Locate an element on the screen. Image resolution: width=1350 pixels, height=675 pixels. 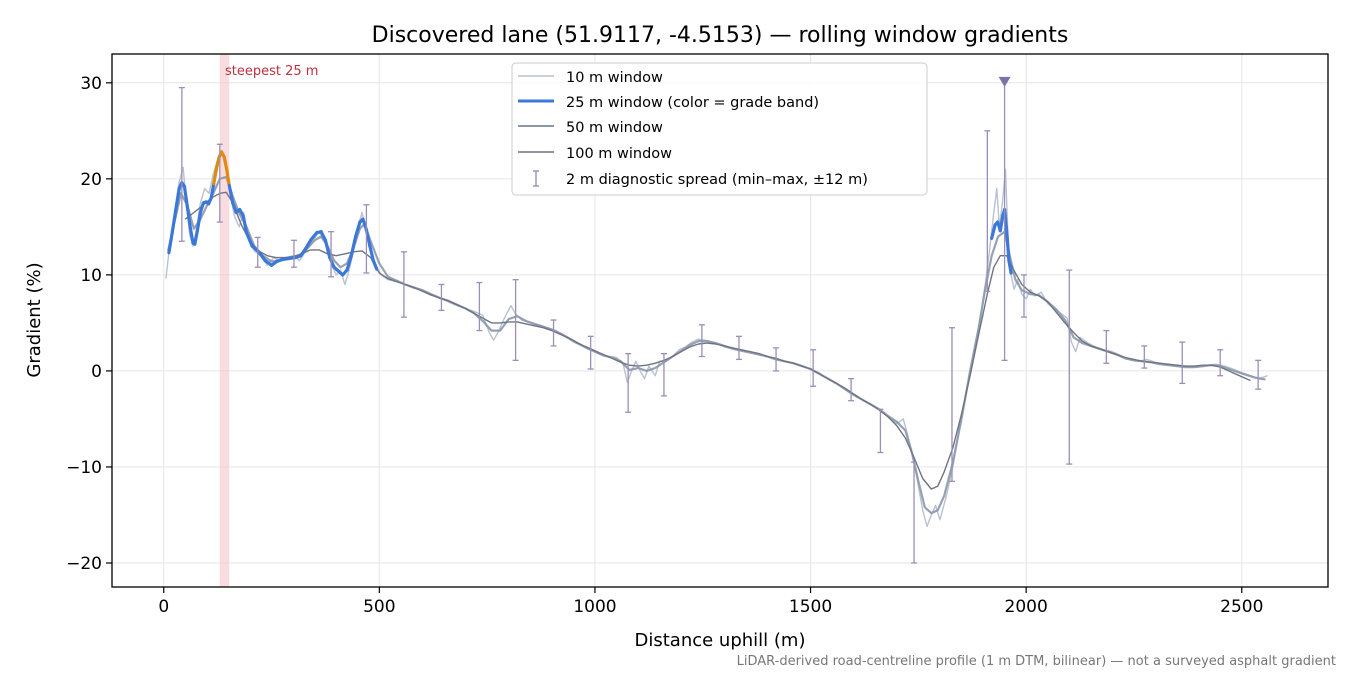
y-tick-label: −10 is located at coordinates (84, 468).